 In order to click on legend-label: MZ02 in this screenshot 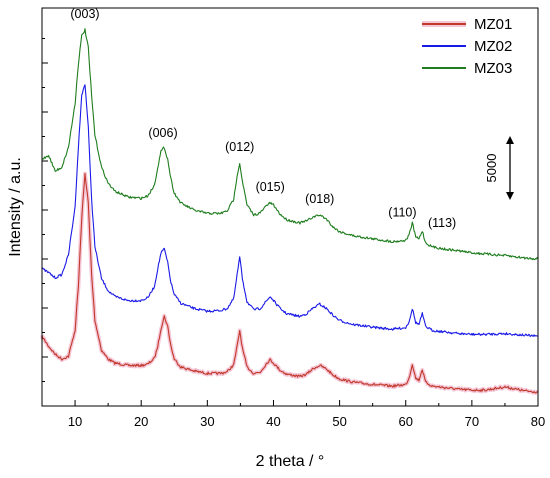, I will do `click(493, 46)`.